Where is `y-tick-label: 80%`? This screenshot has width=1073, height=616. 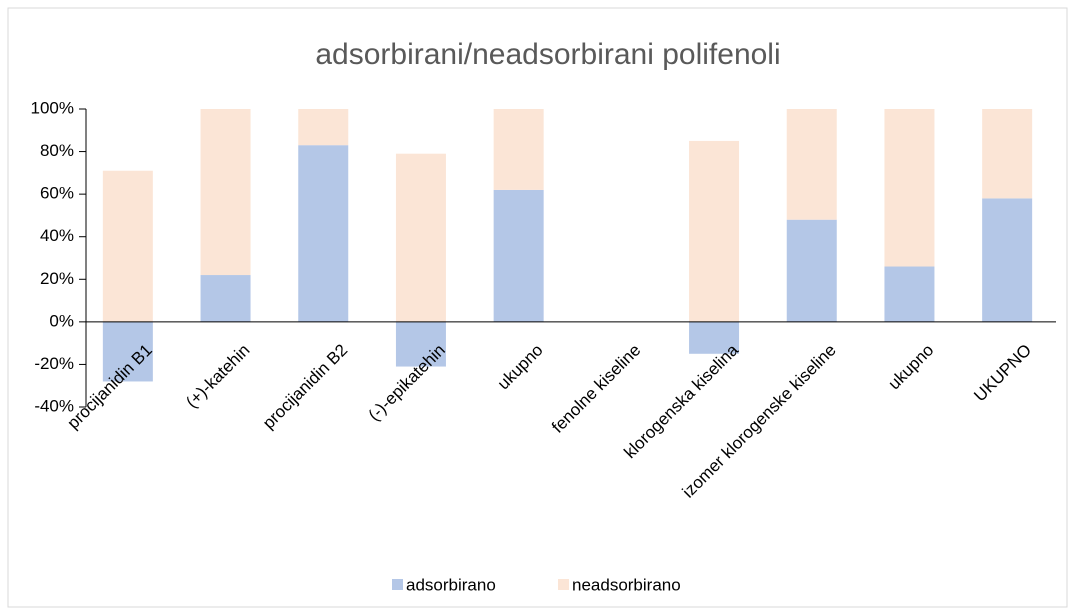
y-tick-label: 80% is located at coordinates (57, 150).